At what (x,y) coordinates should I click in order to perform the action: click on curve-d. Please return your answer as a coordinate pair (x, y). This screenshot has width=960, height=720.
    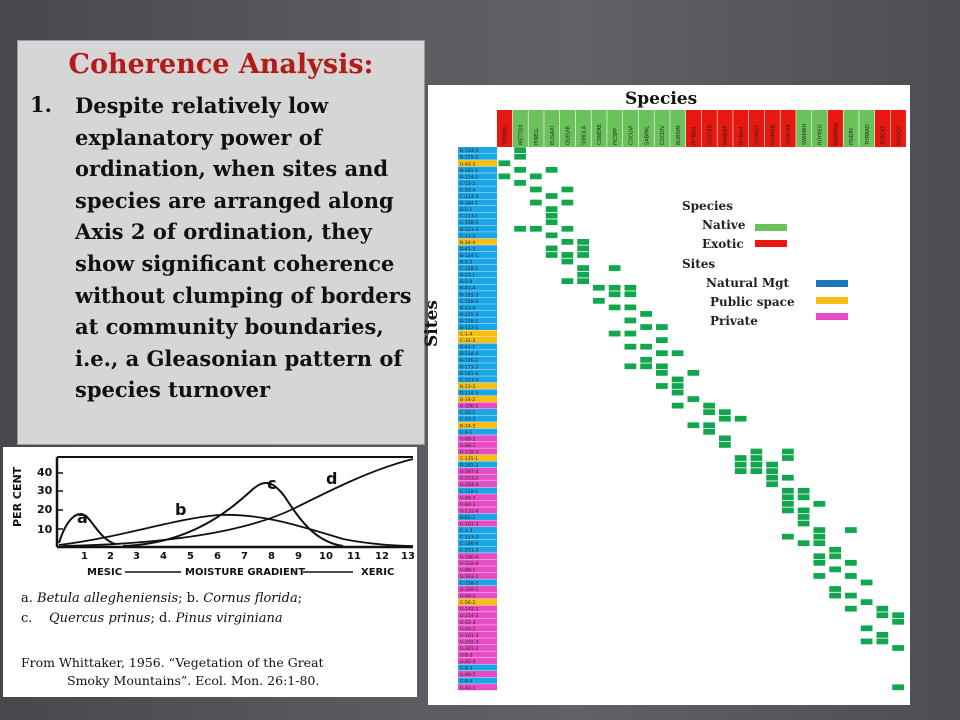
    Looking at the image, I should click on (238, 502).